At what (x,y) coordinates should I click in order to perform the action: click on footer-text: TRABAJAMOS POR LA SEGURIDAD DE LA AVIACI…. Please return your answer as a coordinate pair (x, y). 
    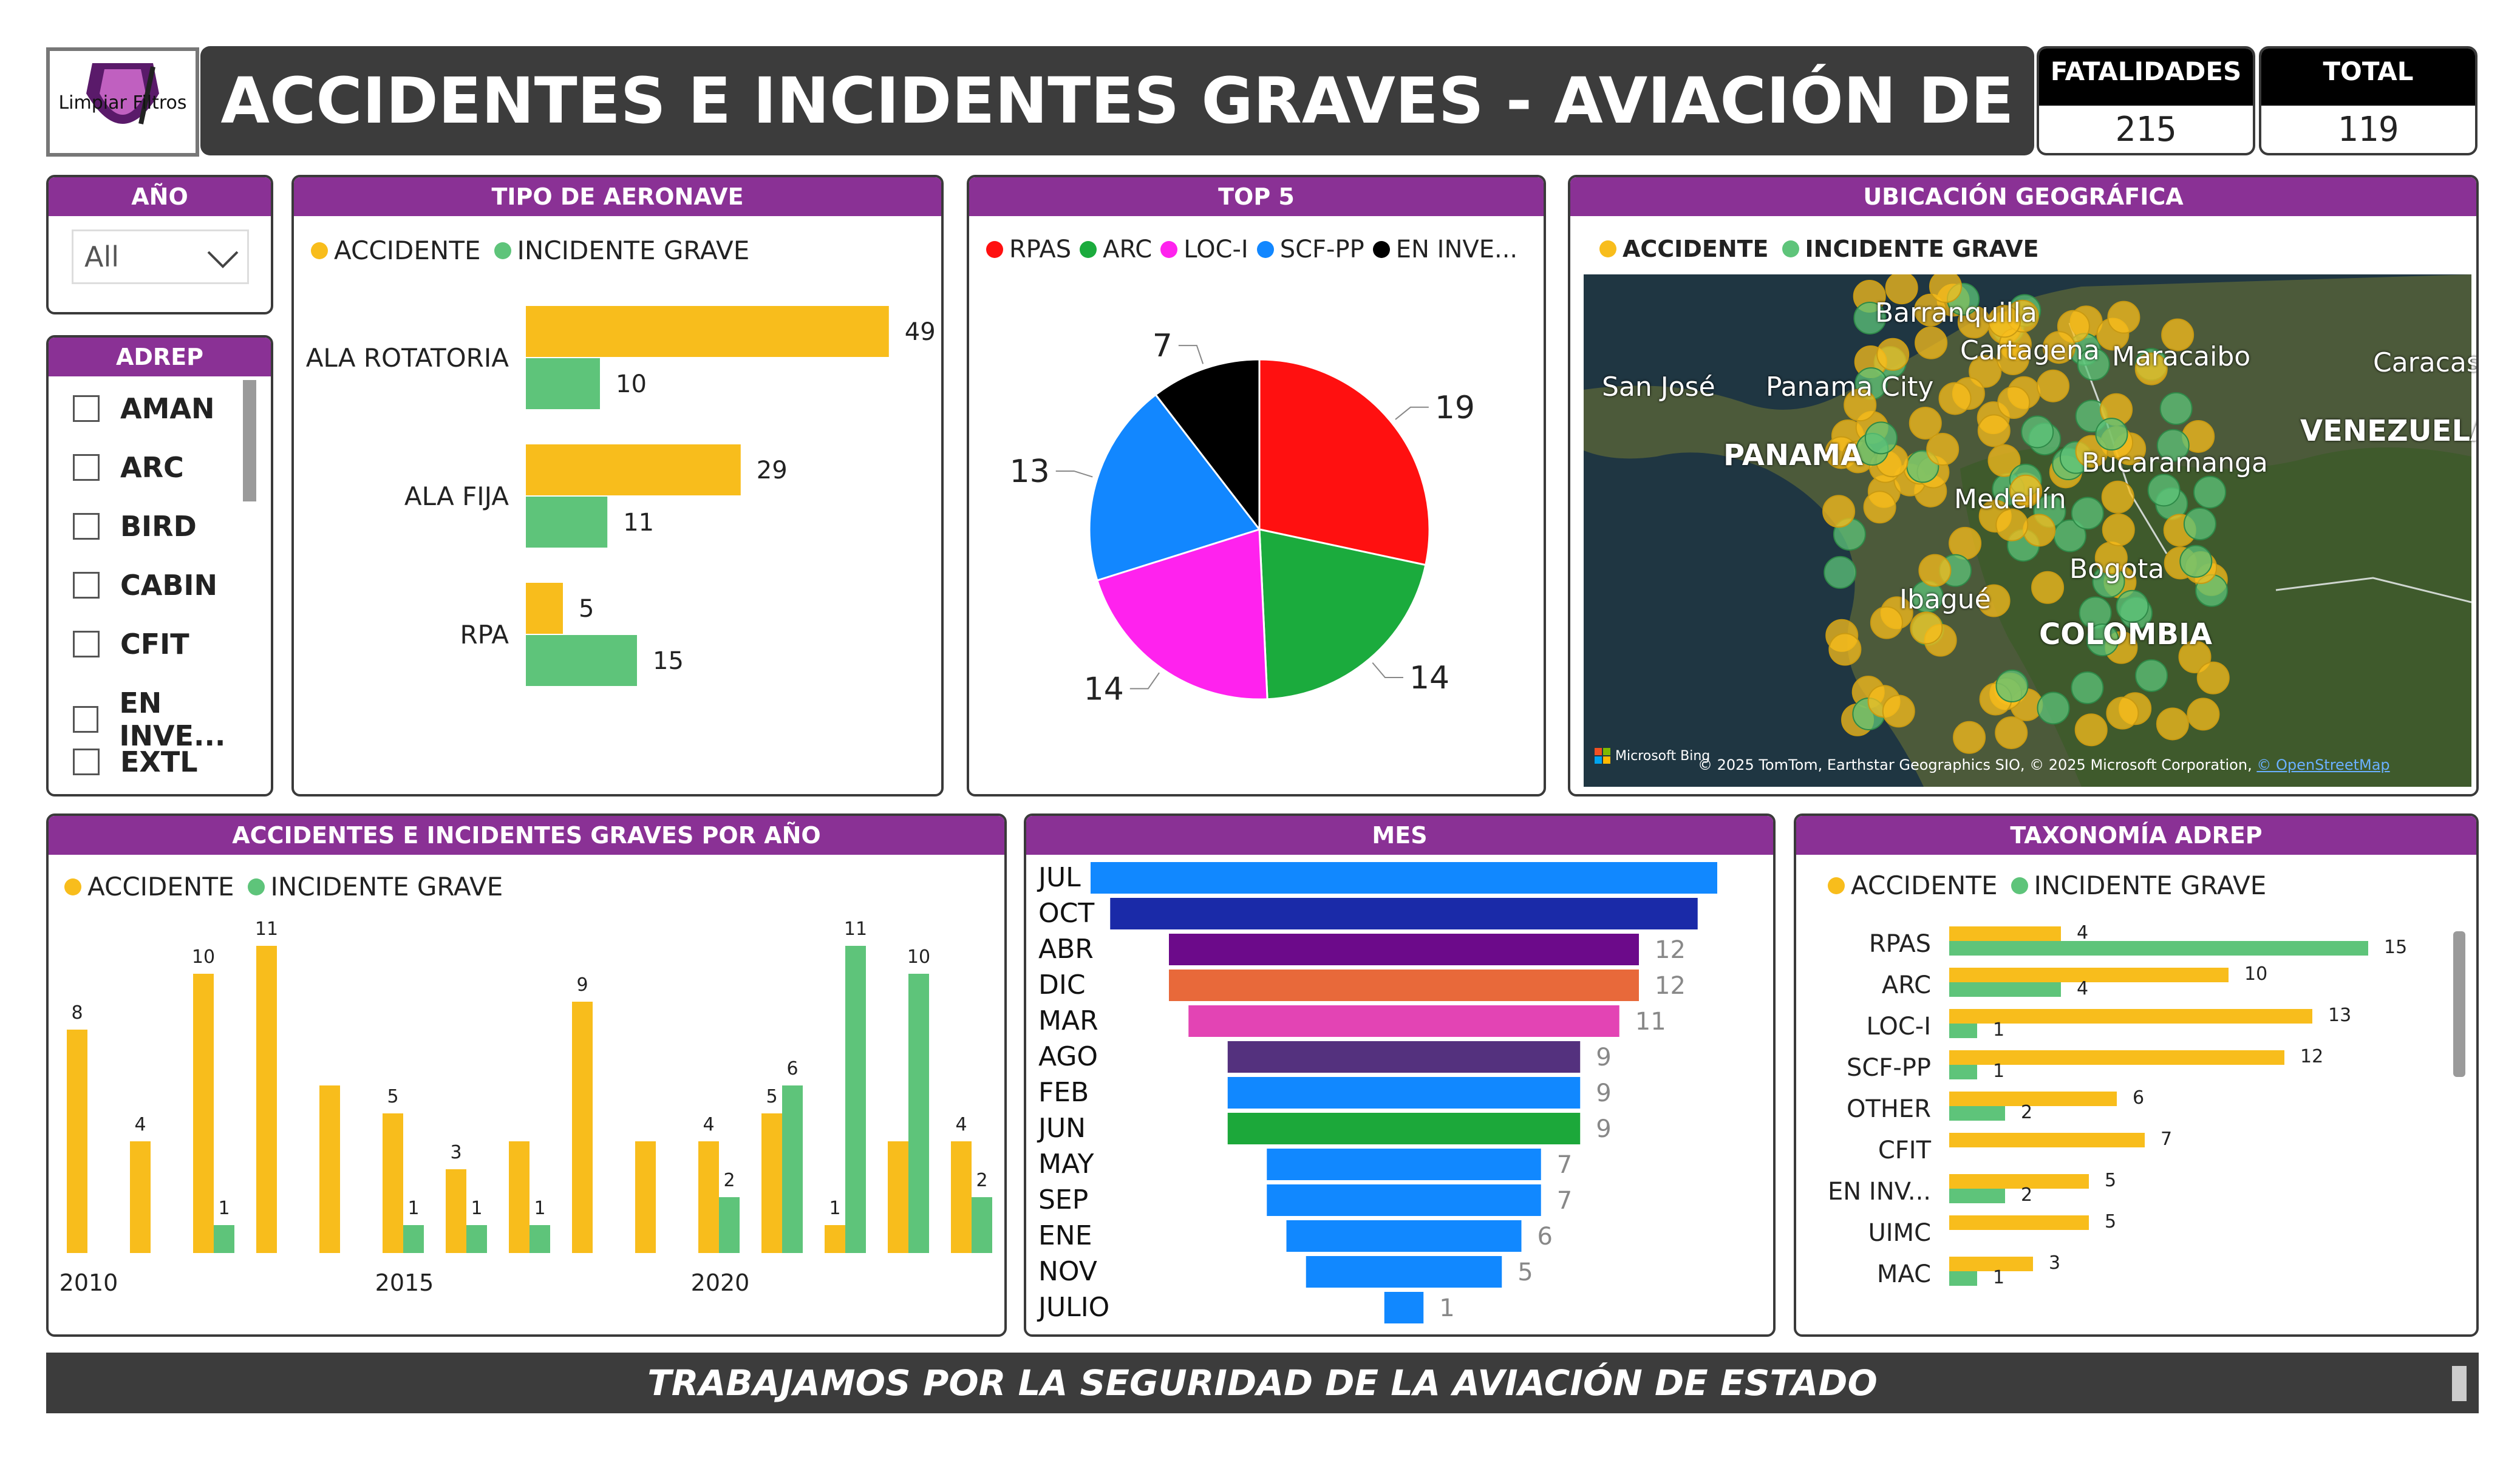
    Looking at the image, I should click on (1262, 1383).